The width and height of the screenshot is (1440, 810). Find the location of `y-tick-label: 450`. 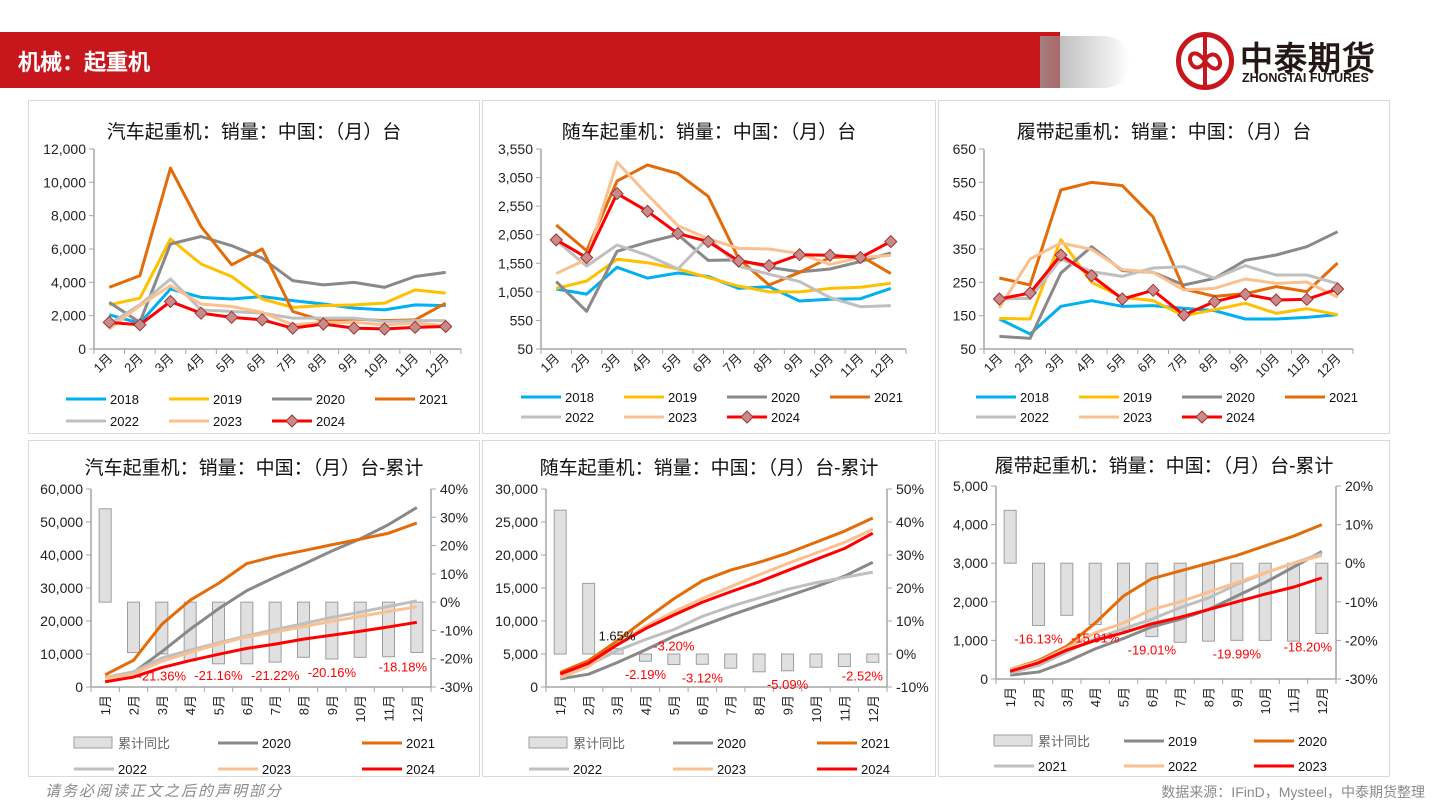

y-tick-label: 450 is located at coordinates (965, 216).